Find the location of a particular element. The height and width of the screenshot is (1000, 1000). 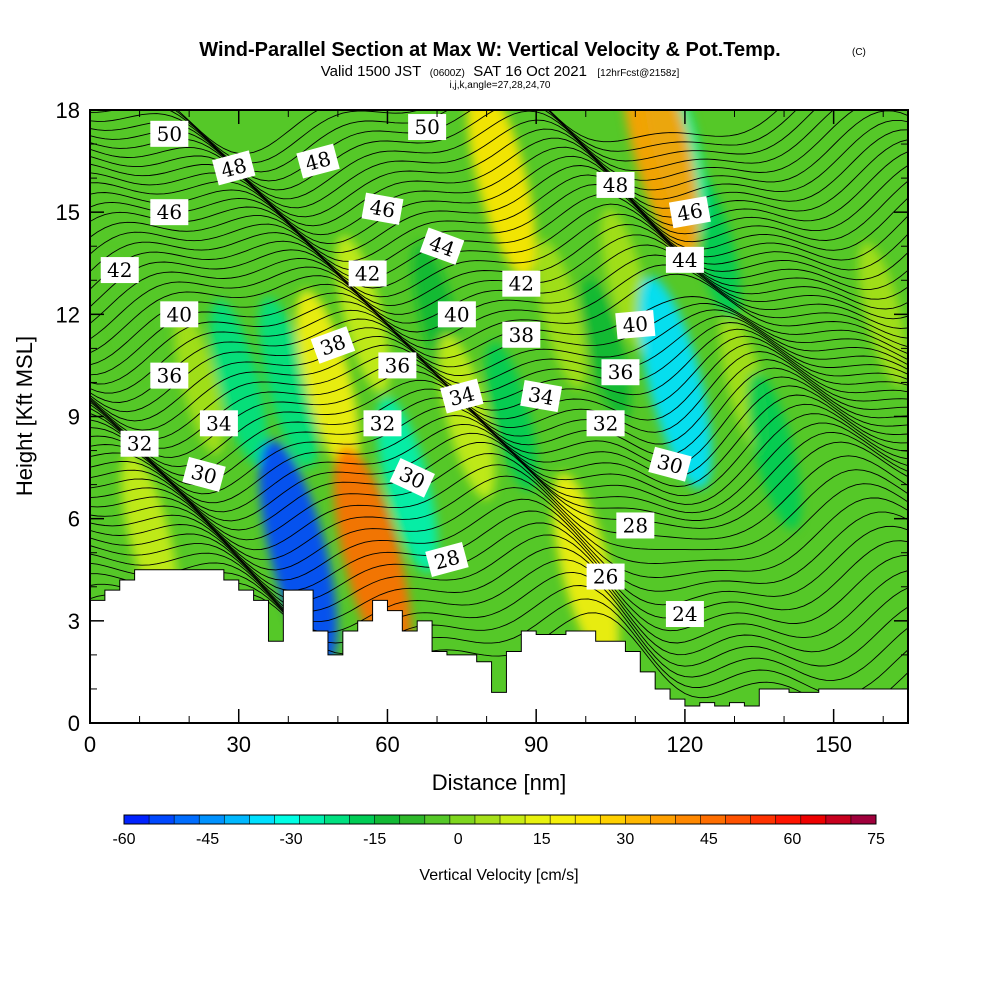

theta-label: 32 is located at coordinates (382, 423).